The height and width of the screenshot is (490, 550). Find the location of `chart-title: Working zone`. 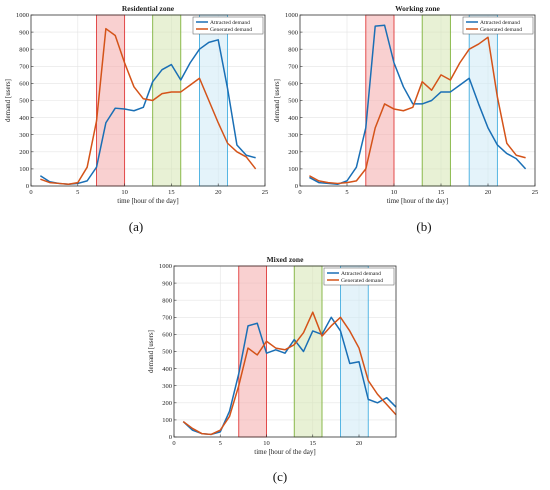

chart-title: Working zone is located at coordinates (417, 8).